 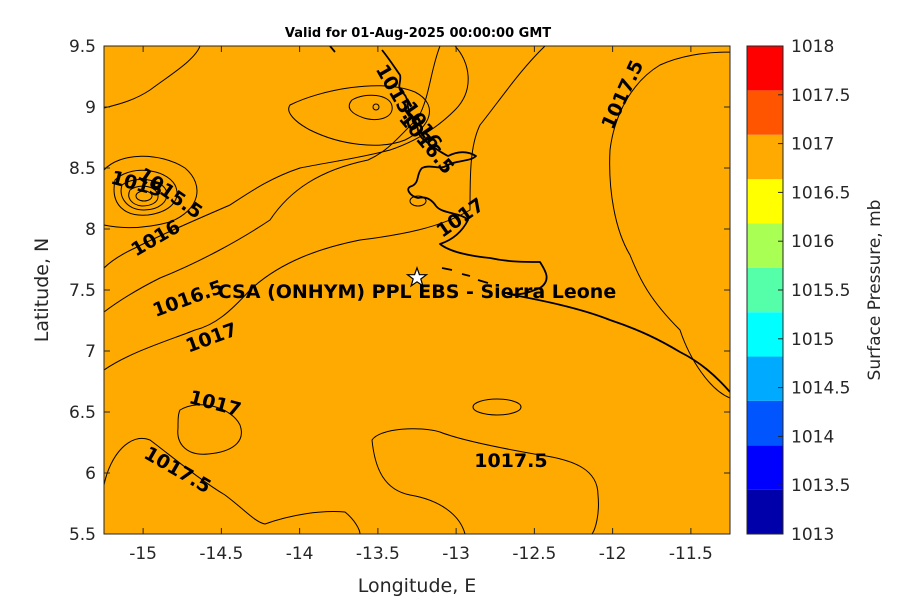 What do you see at coordinates (378, 554) in the screenshot?
I see `x-tick-label: -13.5` at bounding box center [378, 554].